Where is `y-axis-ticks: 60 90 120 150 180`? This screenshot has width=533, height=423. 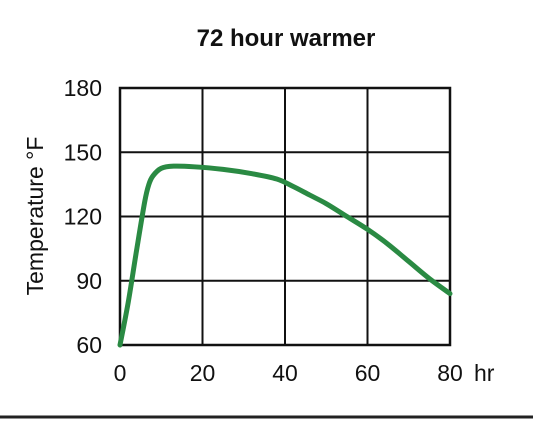 y-axis-ticks: 60 90 120 150 180 is located at coordinates (83, 216).